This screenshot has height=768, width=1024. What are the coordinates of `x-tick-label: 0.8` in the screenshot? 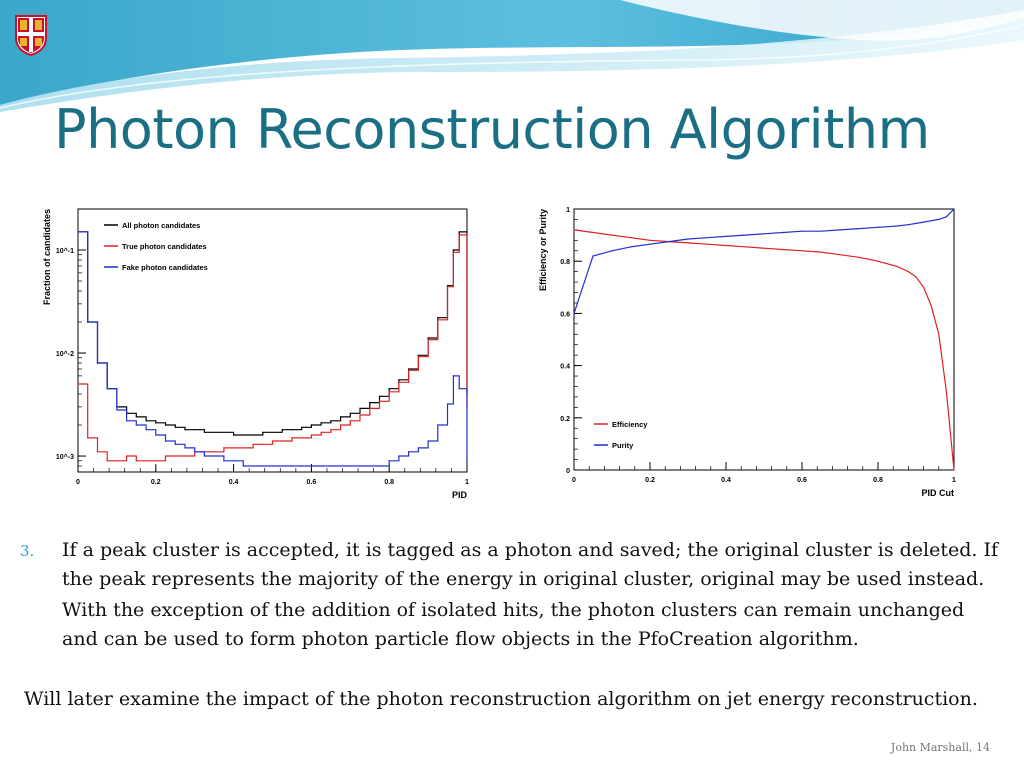 It's located at (389, 482).